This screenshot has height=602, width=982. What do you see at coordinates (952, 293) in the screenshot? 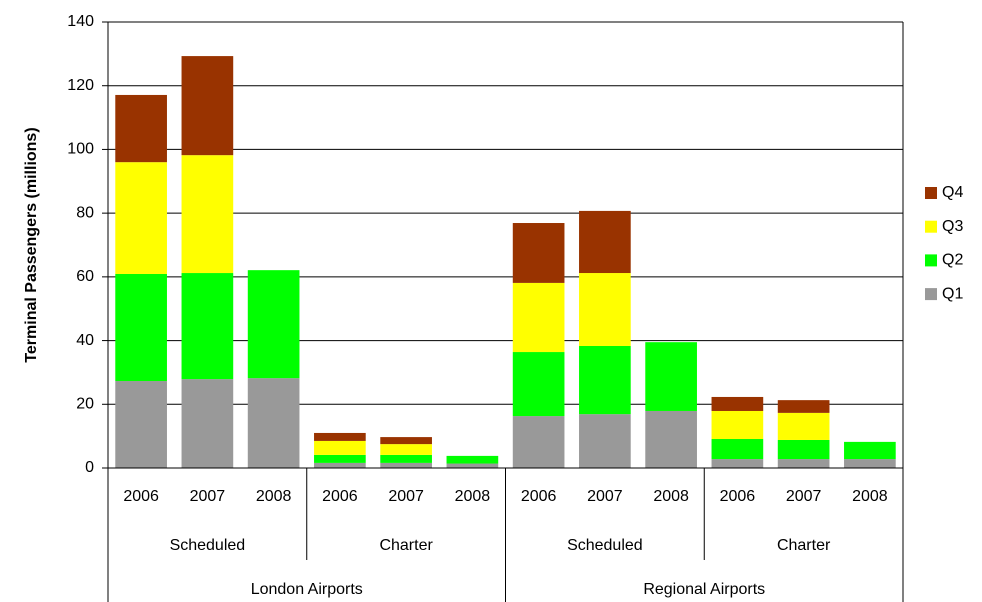
I see `legend-label: Q1` at bounding box center [952, 293].